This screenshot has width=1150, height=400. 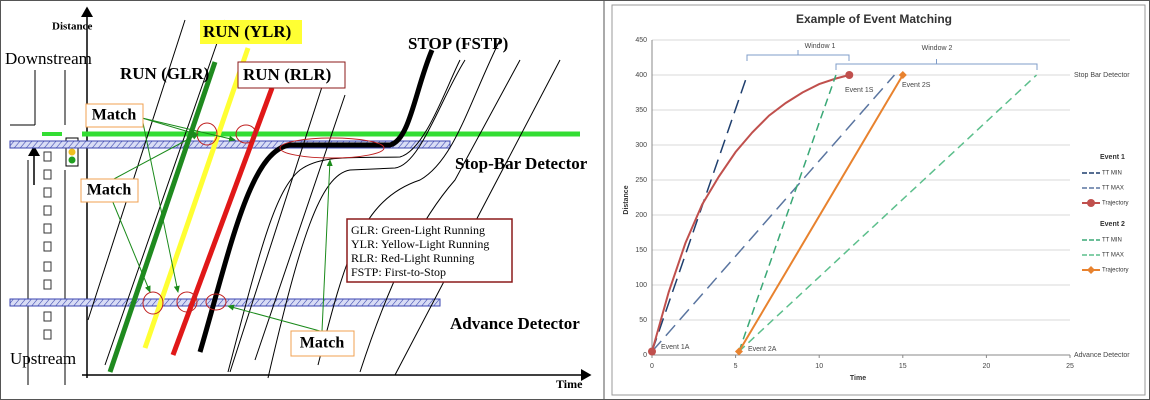 What do you see at coordinates (937, 48) in the screenshot?
I see `annotation: Window 2` at bounding box center [937, 48].